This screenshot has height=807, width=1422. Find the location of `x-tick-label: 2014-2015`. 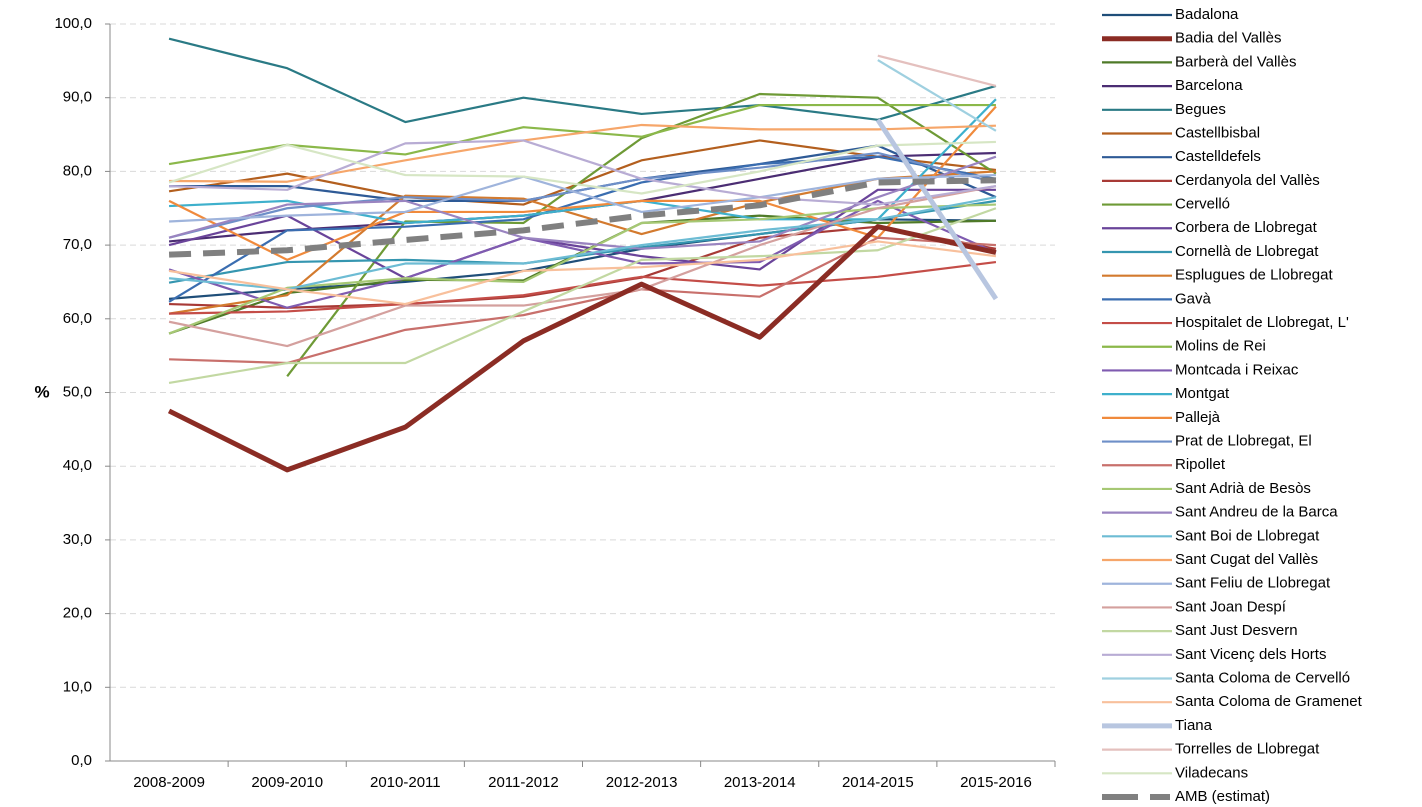

x-tick-label: 2014-2015 is located at coordinates (878, 782).